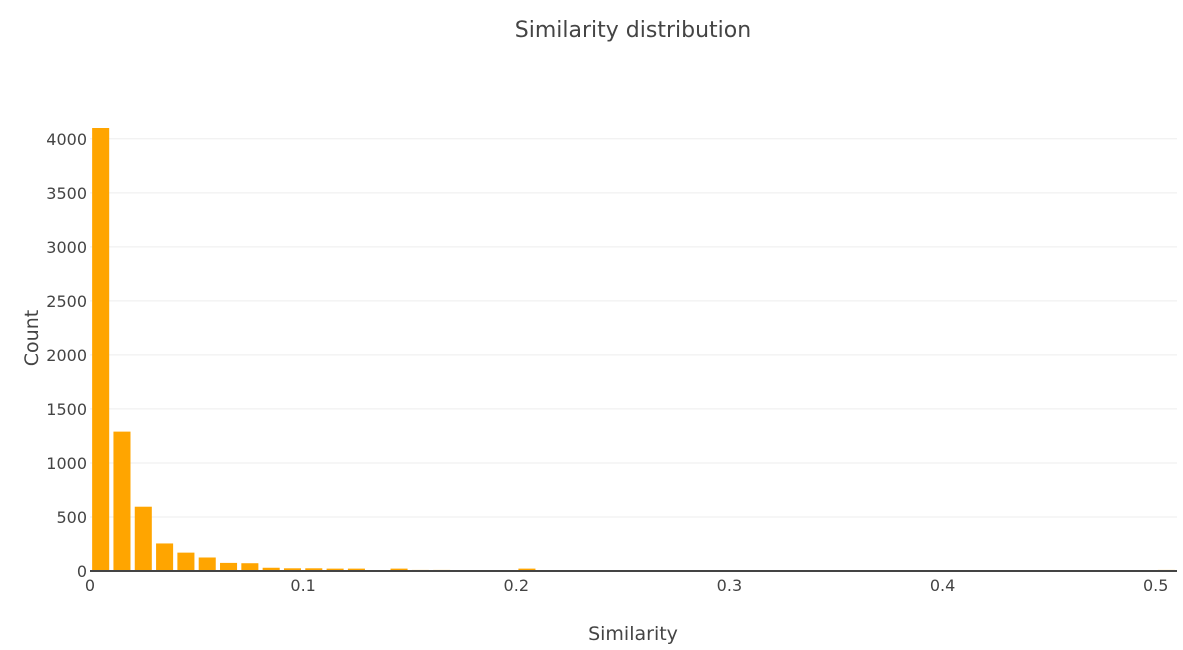 The image size is (1183, 650). I want to click on x-tick-label: 0.2, so click(516, 585).